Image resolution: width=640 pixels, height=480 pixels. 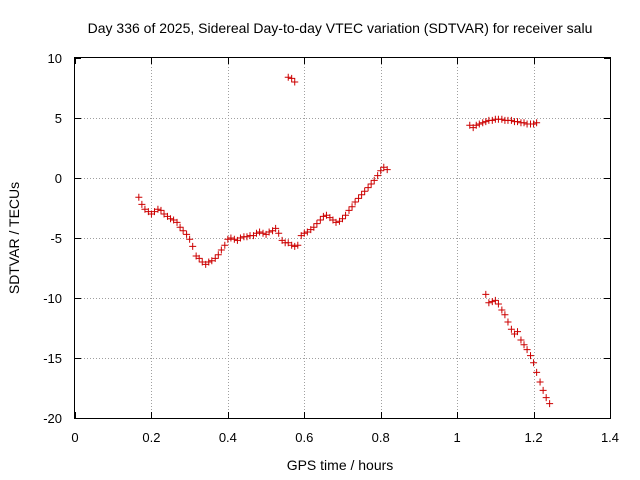 I want to click on x-tick-label: 0.8, so click(x=381, y=437).